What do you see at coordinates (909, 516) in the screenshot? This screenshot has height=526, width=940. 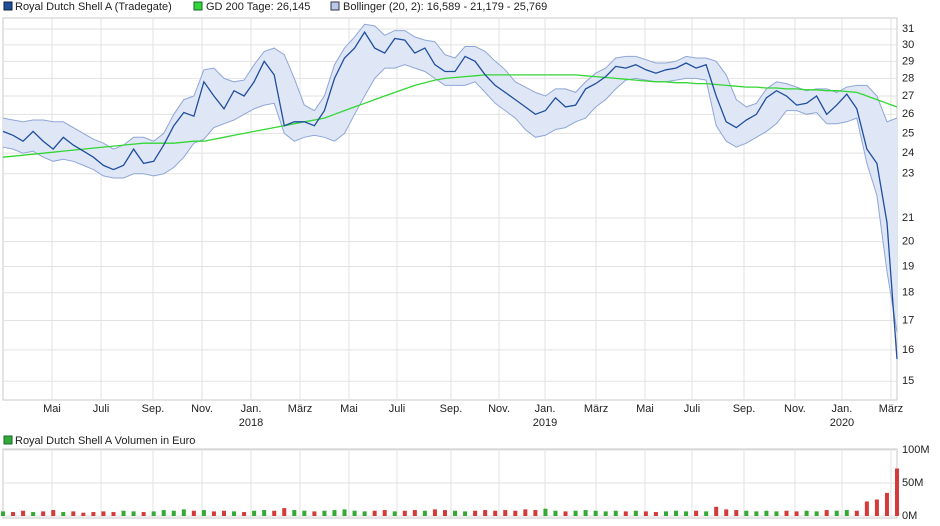 I see `y-tick-label: 0M` at bounding box center [909, 516].